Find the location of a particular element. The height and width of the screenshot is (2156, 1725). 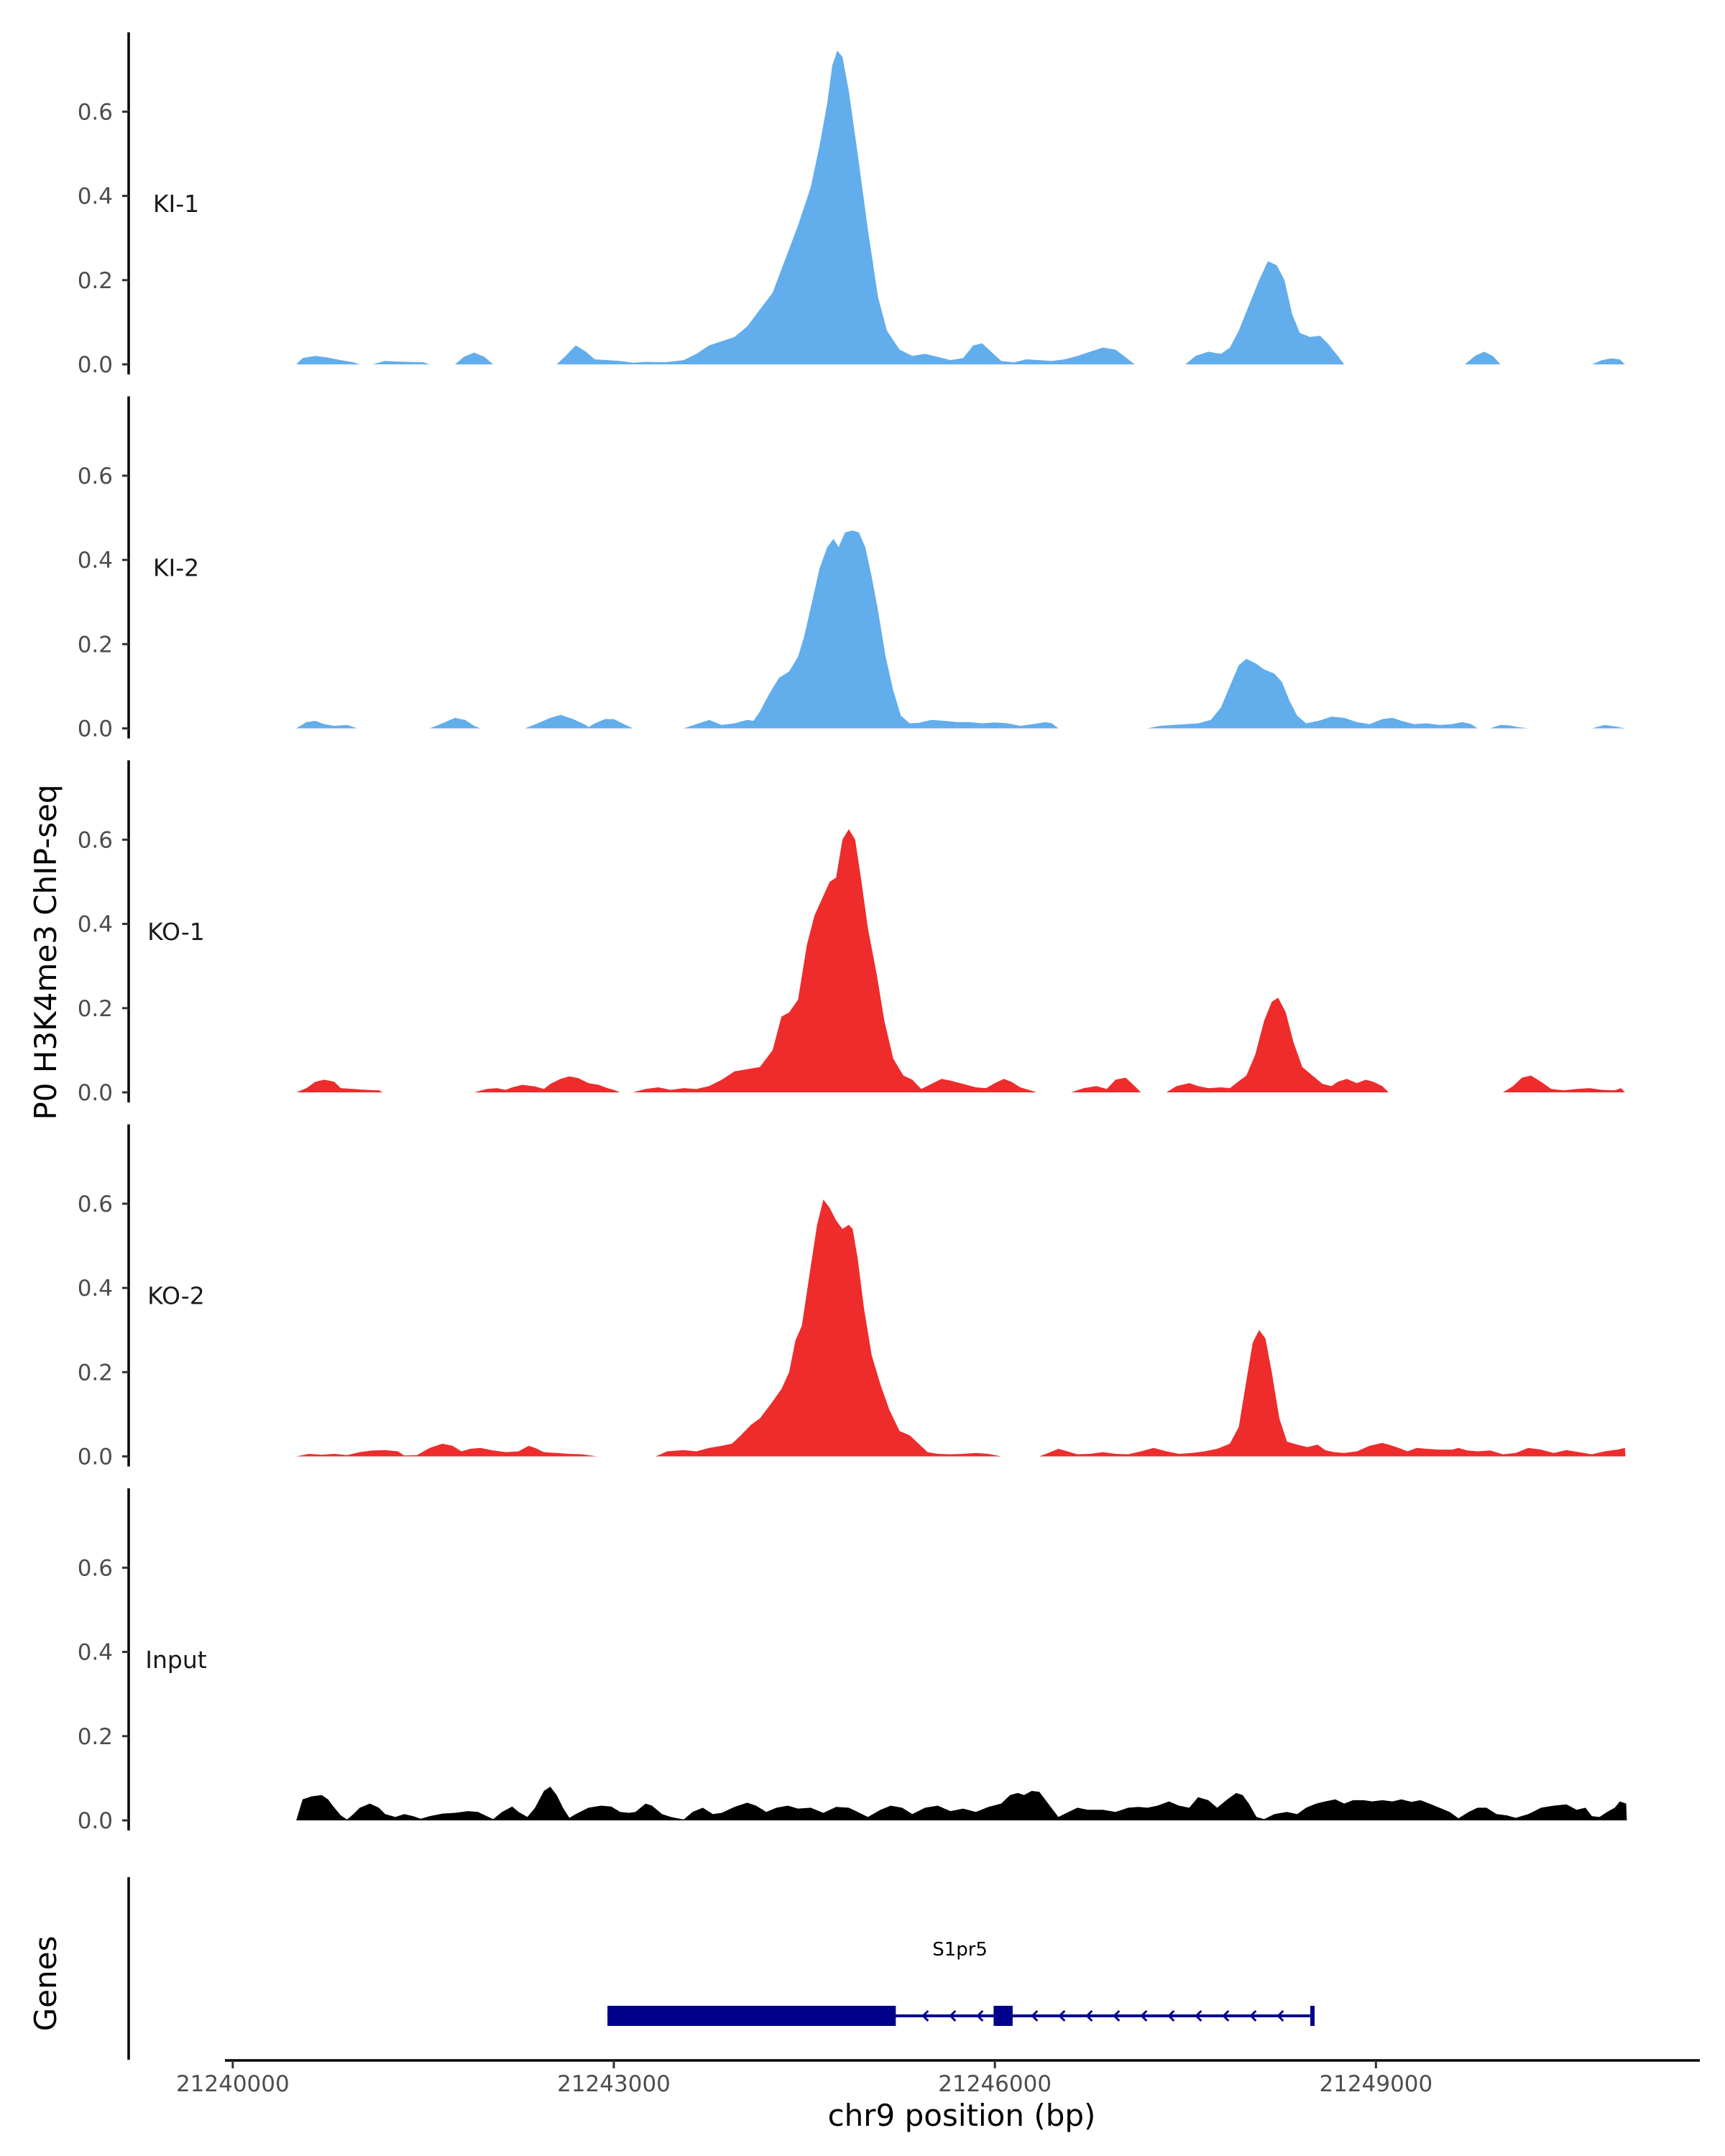

track-label: KO-1 is located at coordinates (176, 932).